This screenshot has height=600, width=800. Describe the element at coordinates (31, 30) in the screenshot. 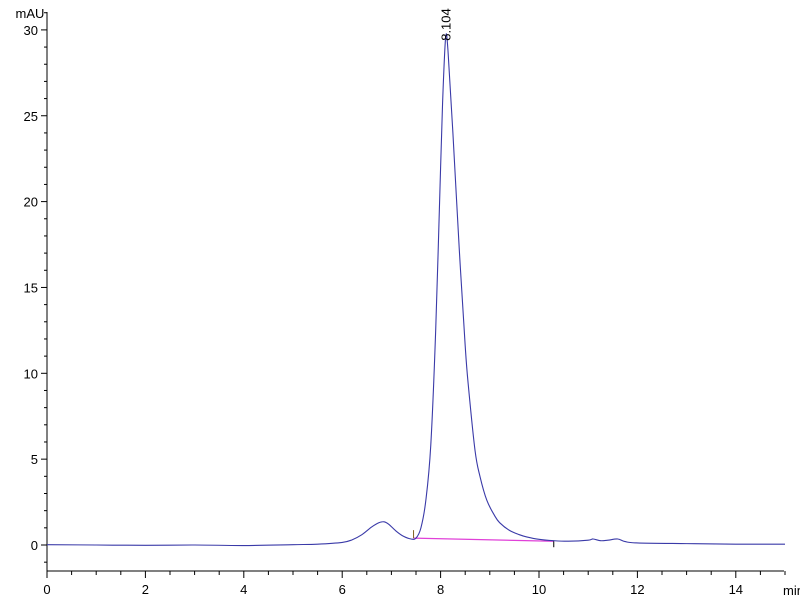

I see `y-tick-label: 30` at that location.